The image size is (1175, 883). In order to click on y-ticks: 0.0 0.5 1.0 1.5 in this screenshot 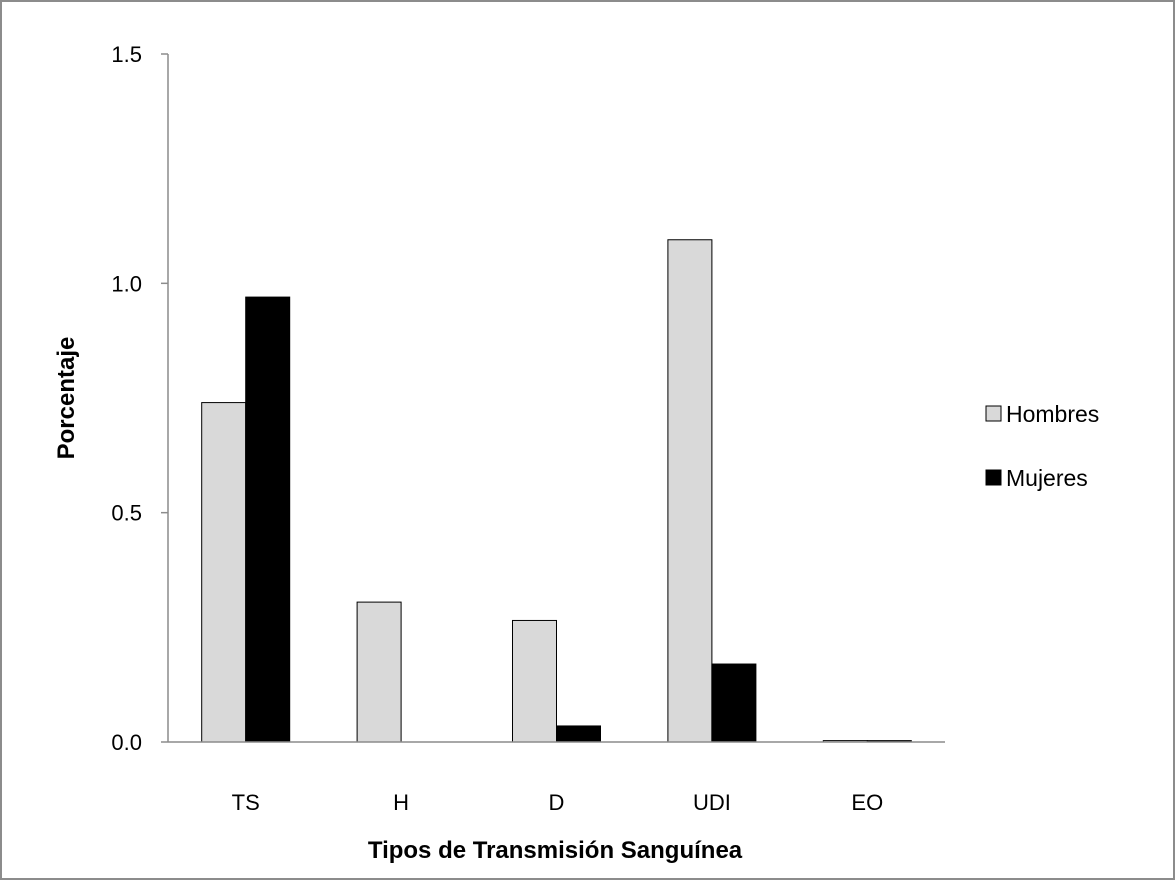, I will do `click(139, 398)`.